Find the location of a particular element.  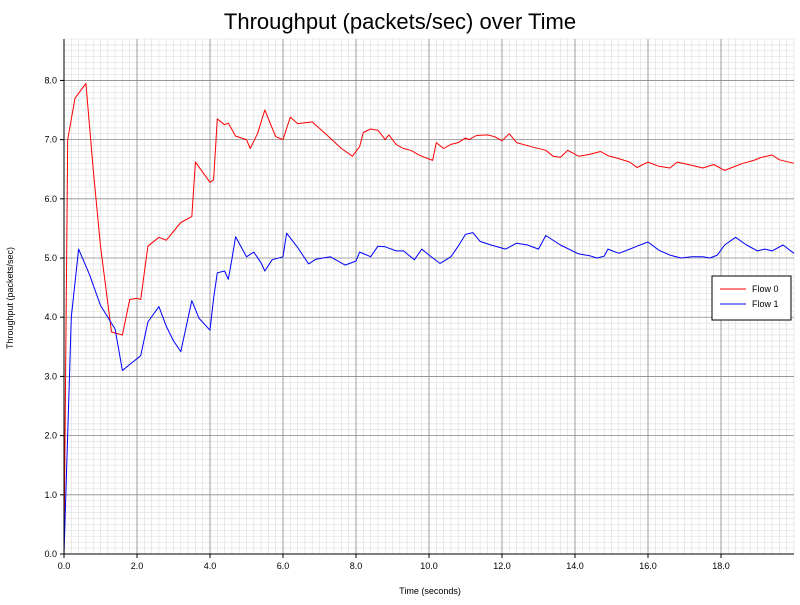

x-tick-label: 12.0 is located at coordinates (502, 566).